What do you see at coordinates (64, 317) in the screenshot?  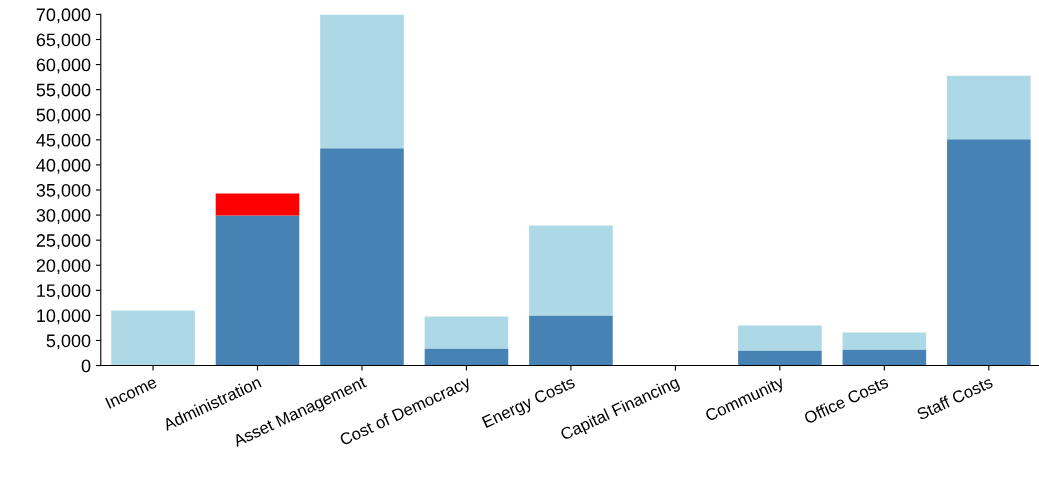 I see `y-tick-label: 10,000` at bounding box center [64, 317].